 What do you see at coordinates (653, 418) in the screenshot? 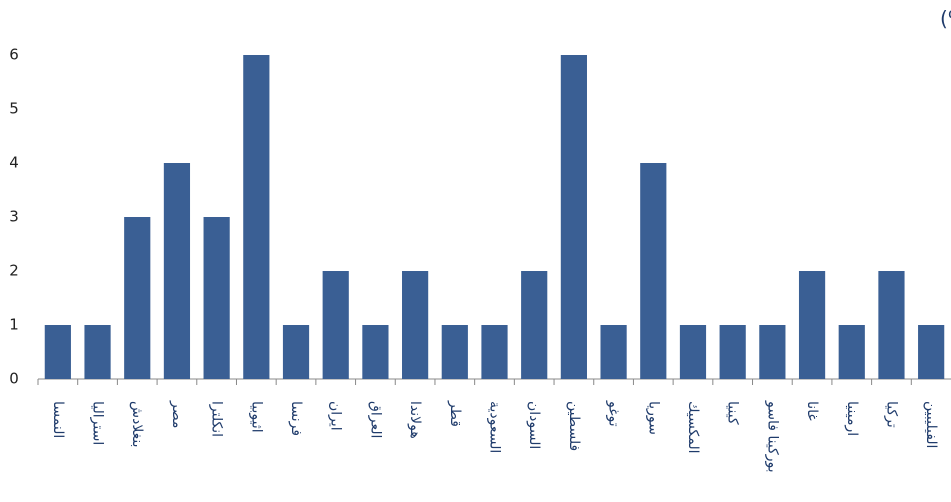
I see `x-tick-label: سوريا` at bounding box center [653, 418].